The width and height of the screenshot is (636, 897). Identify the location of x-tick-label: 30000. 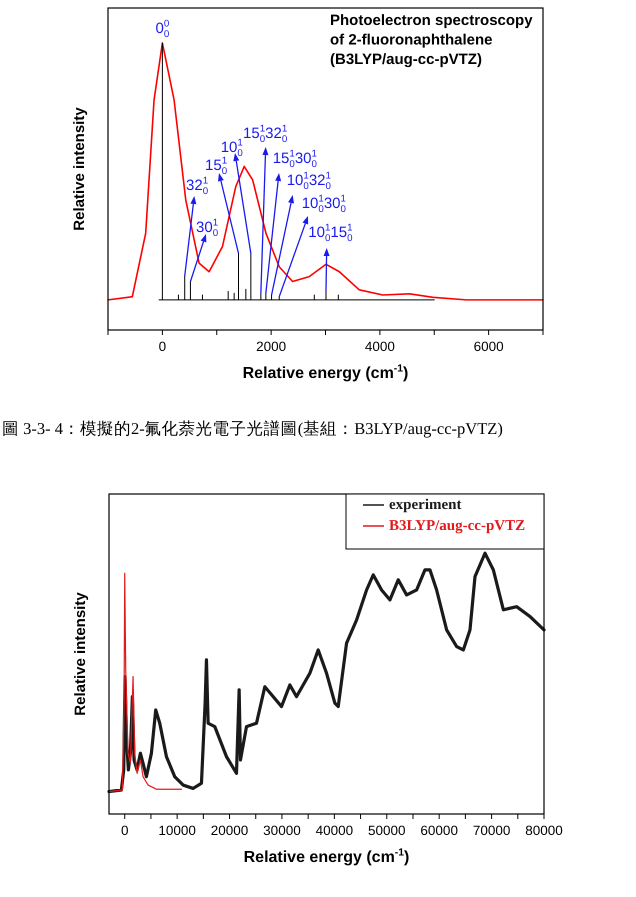
(282, 830).